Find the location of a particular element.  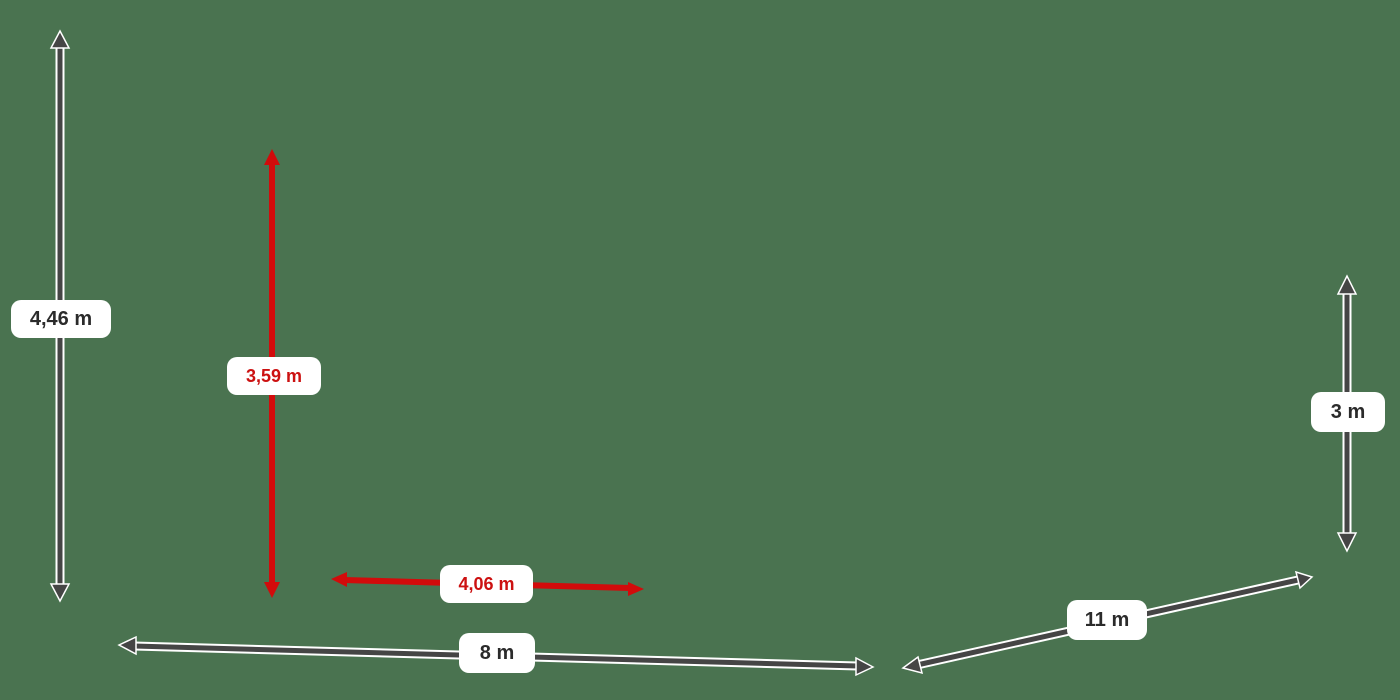

dimension-label-3-59: 3,59 m is located at coordinates (274, 376).